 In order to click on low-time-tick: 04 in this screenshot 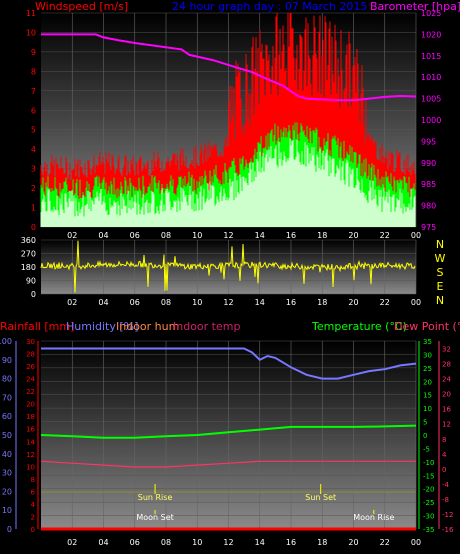, I will do `click(103, 542)`.